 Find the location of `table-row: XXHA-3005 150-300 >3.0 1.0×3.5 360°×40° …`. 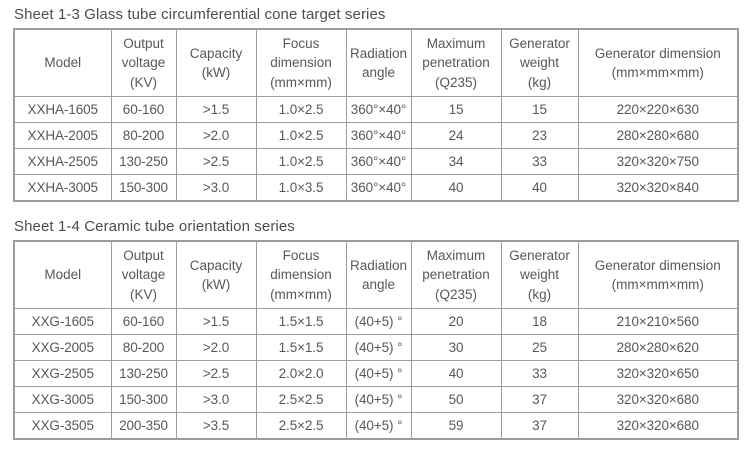

table-row: XXHA-3005 150-300 >3.0 1.0×3.5 360°×40° … is located at coordinates (376, 188).